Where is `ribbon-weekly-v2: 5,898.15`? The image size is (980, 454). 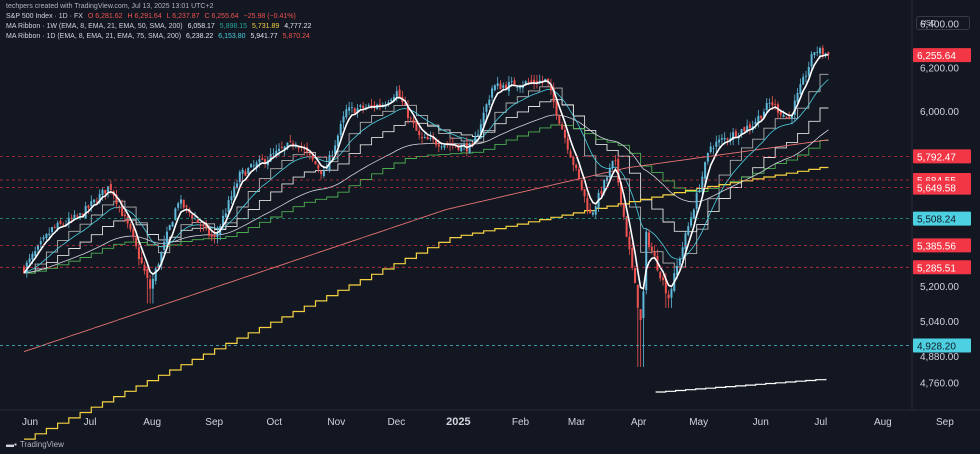
ribbon-weekly-v2: 5,898.15 is located at coordinates (233, 26).